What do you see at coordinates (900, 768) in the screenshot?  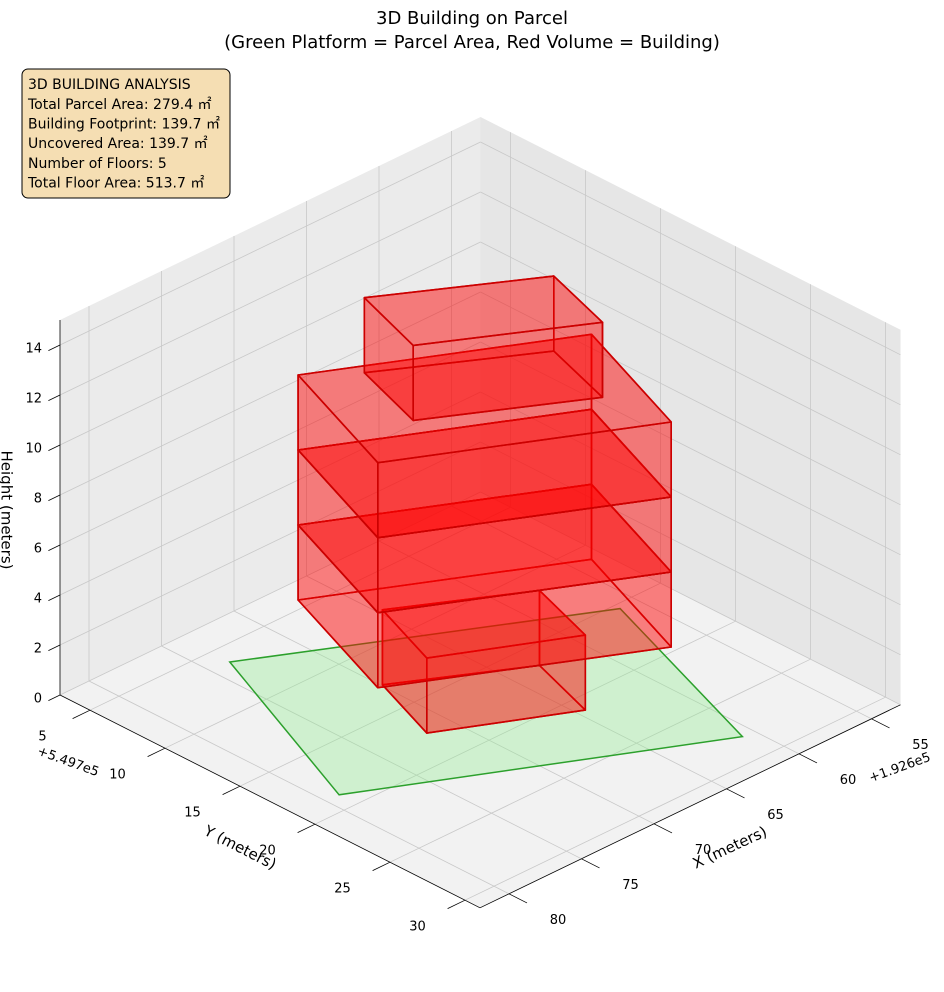 I see `x-offset-label: +1.926e5` at bounding box center [900, 768].